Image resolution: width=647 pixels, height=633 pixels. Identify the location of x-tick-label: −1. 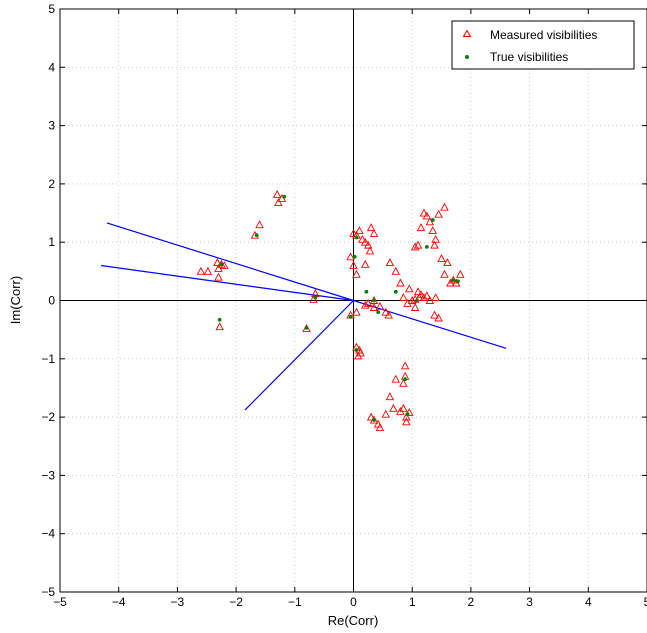
(295, 602).